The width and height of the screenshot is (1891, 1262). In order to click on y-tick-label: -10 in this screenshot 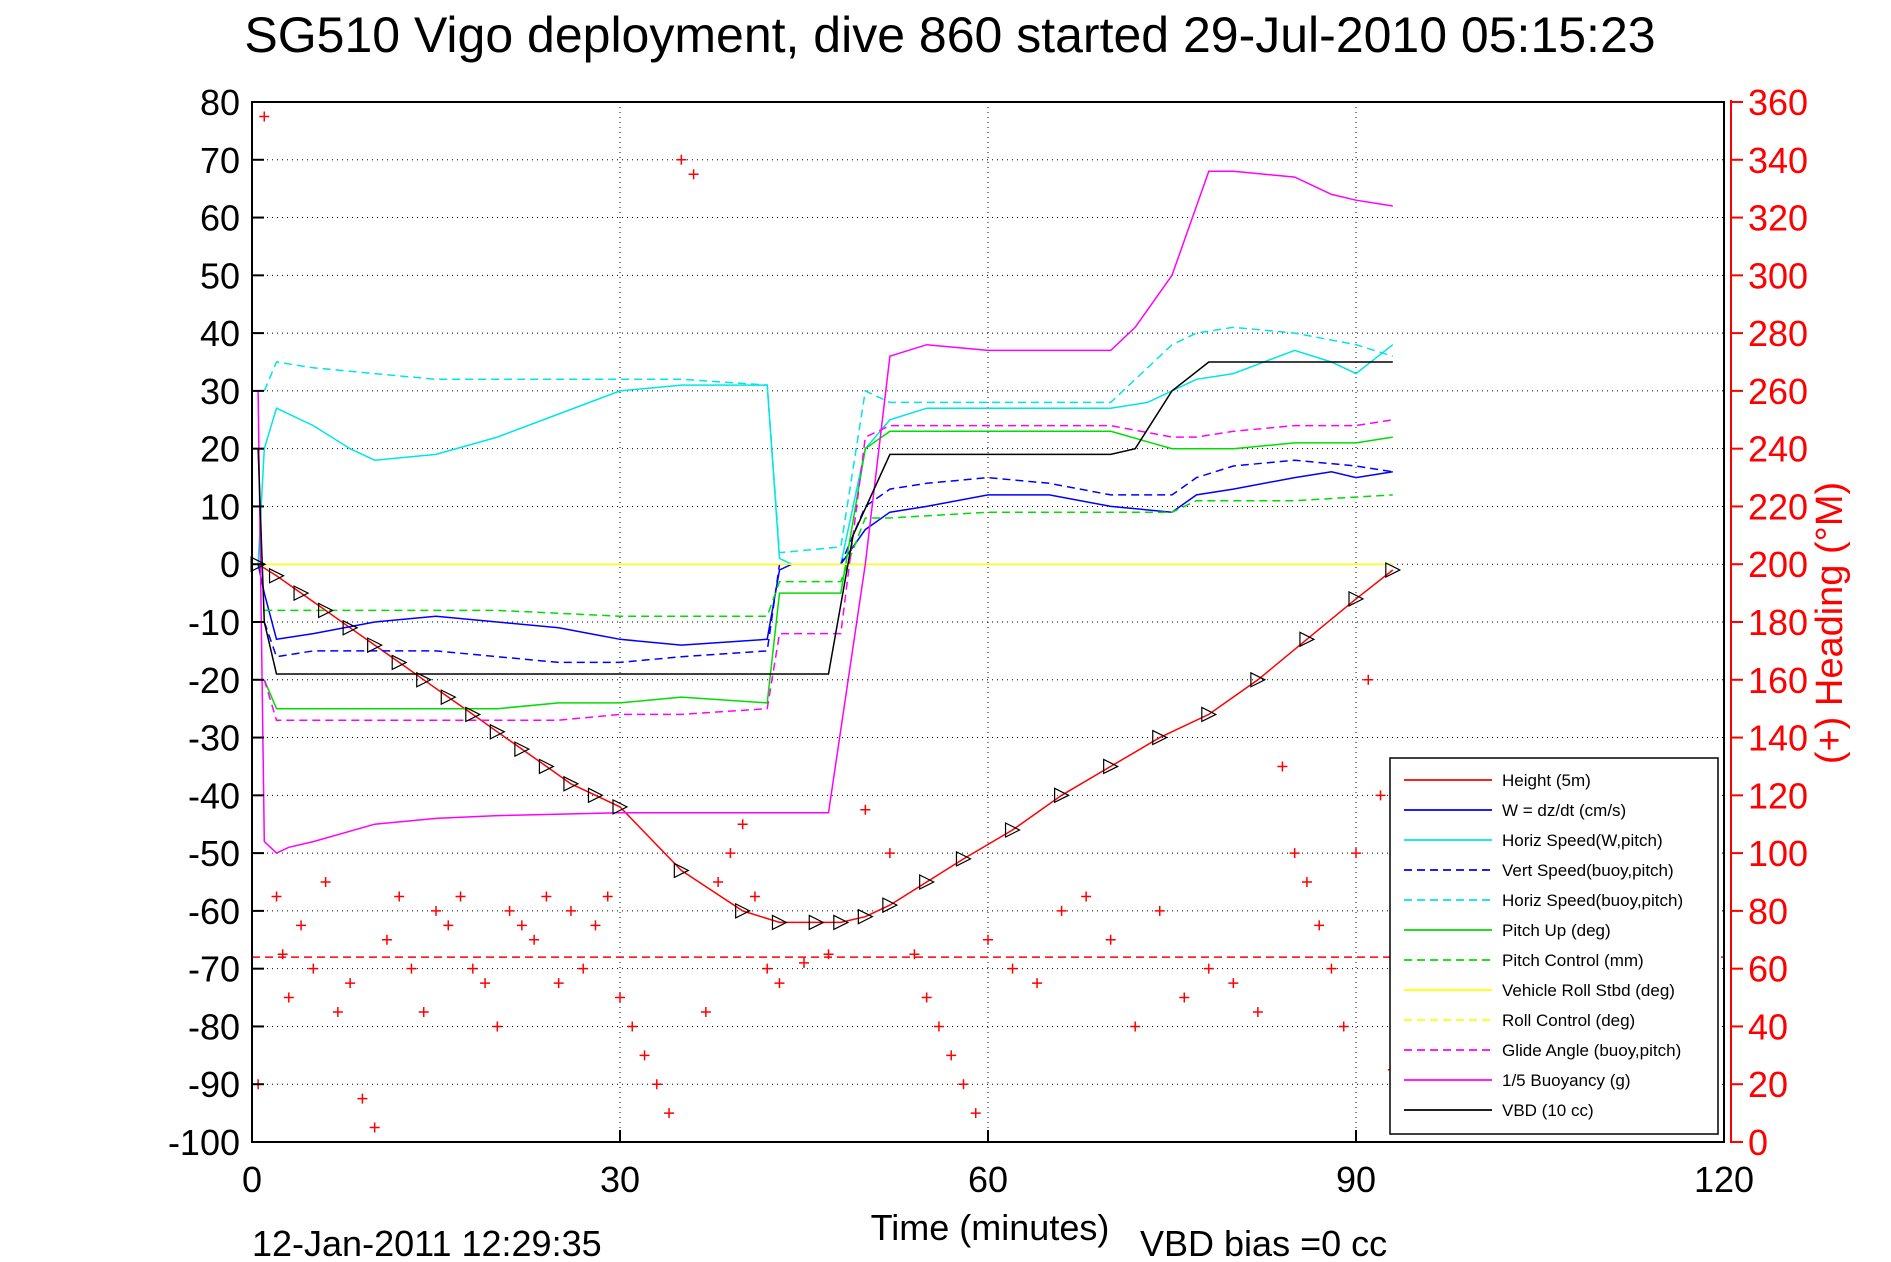, I will do `click(214, 622)`.